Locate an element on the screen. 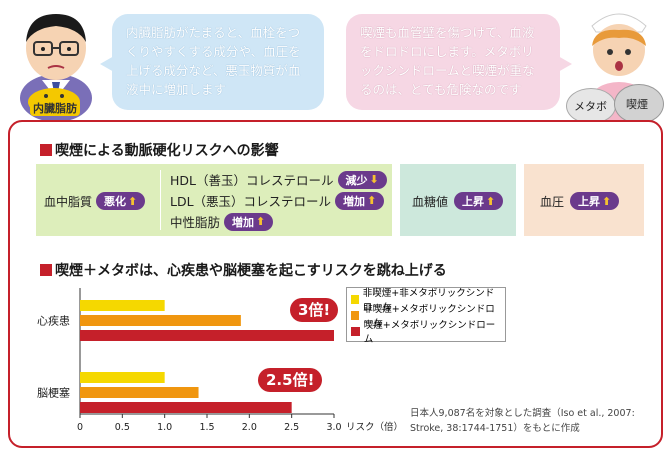  ldl-label: LDL（悪玉）コレステロール is located at coordinates (251, 201).